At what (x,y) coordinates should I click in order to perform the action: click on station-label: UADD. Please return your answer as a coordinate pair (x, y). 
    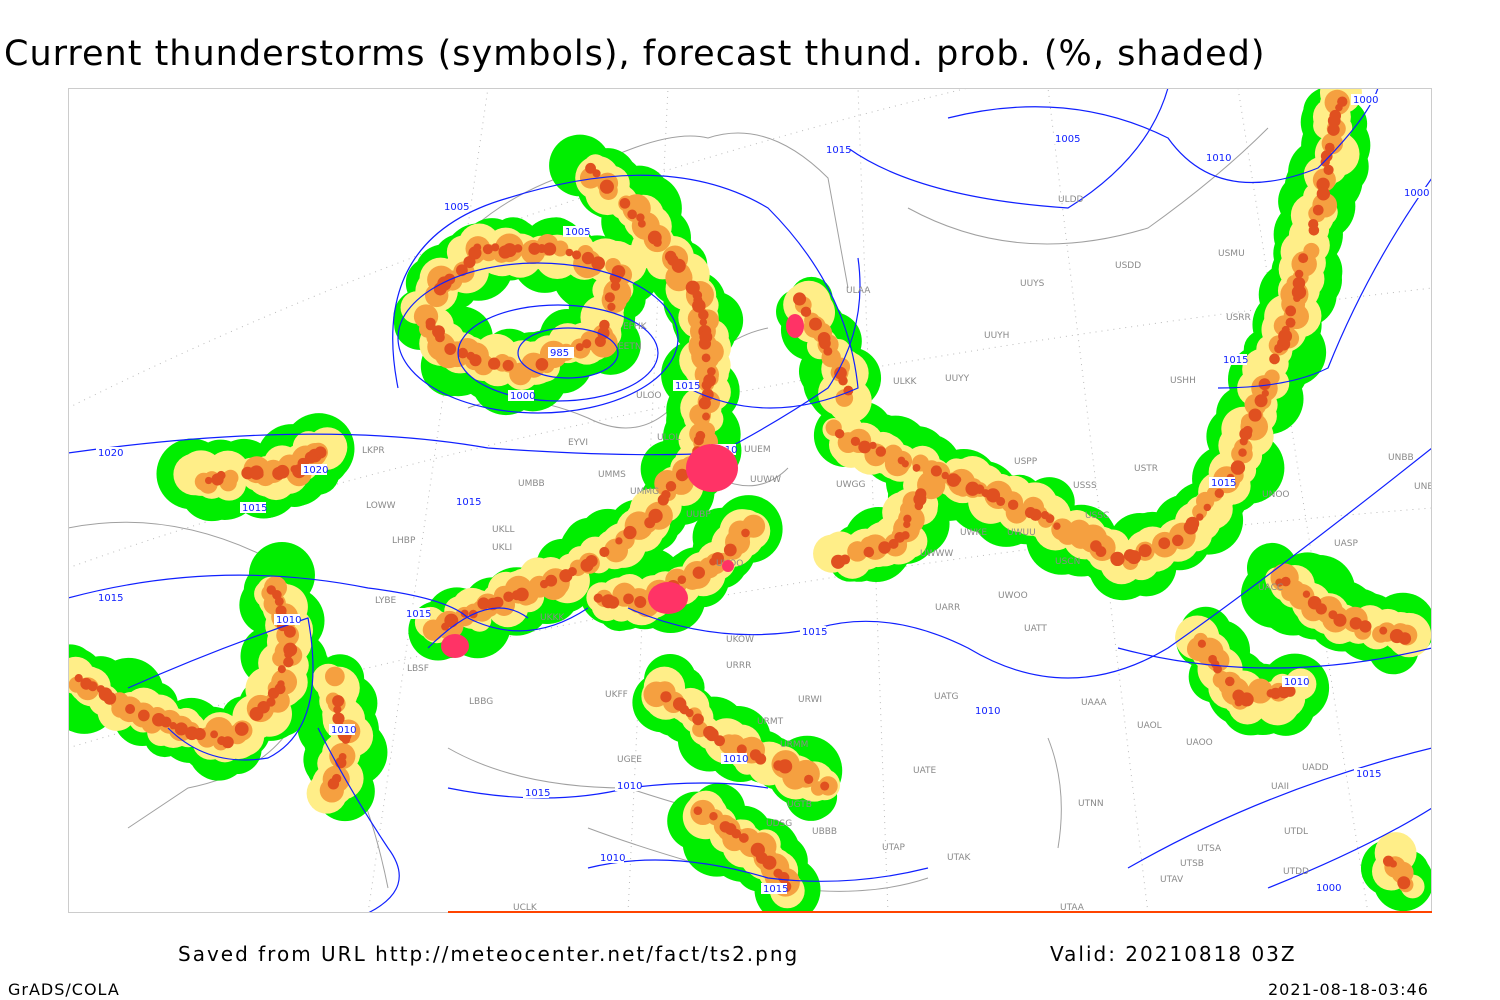
    Looking at the image, I should click on (1315, 768).